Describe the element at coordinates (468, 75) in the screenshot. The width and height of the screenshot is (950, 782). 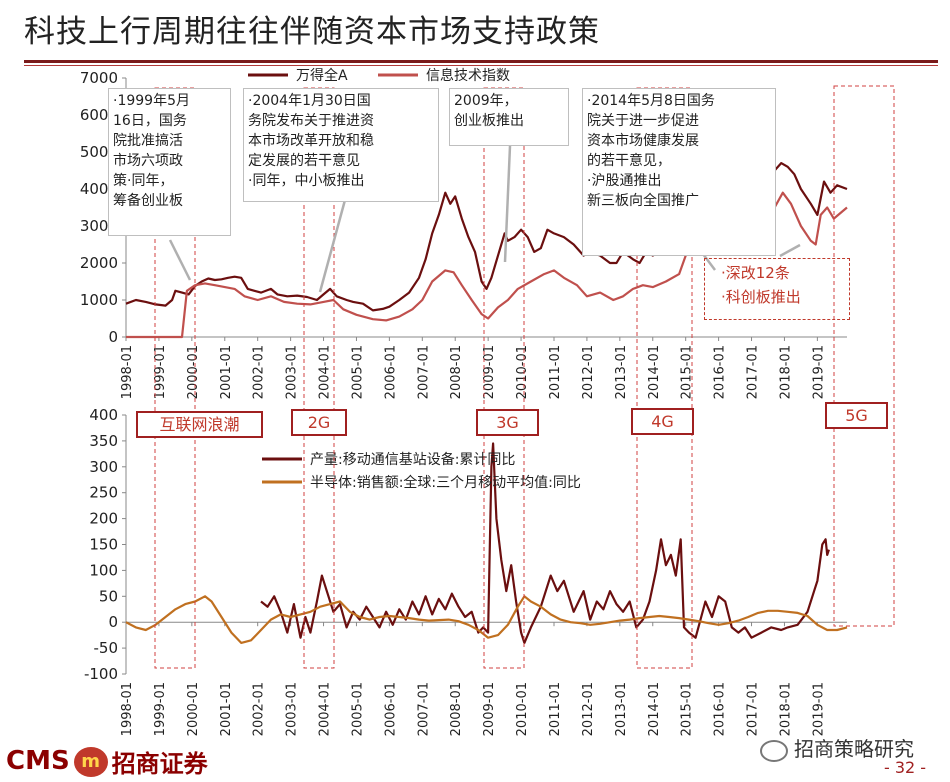
I see `upper-legend-label-1: 信息技术指数` at that location.